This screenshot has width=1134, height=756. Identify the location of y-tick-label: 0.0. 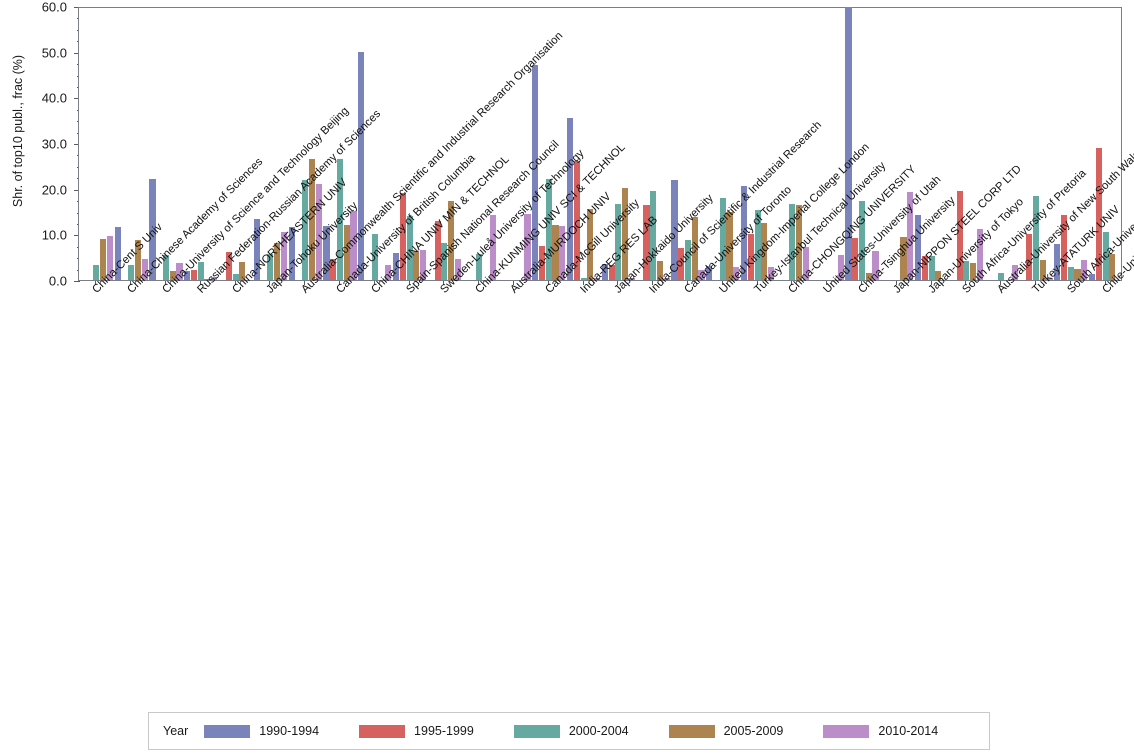
(57, 281).